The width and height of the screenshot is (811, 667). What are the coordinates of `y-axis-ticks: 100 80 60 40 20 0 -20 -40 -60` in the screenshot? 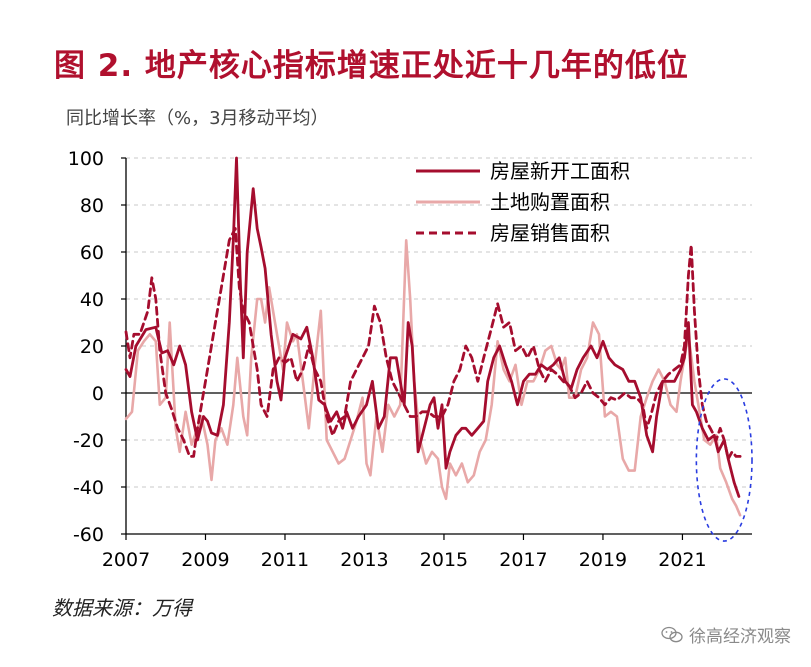 It's located at (86, 347).